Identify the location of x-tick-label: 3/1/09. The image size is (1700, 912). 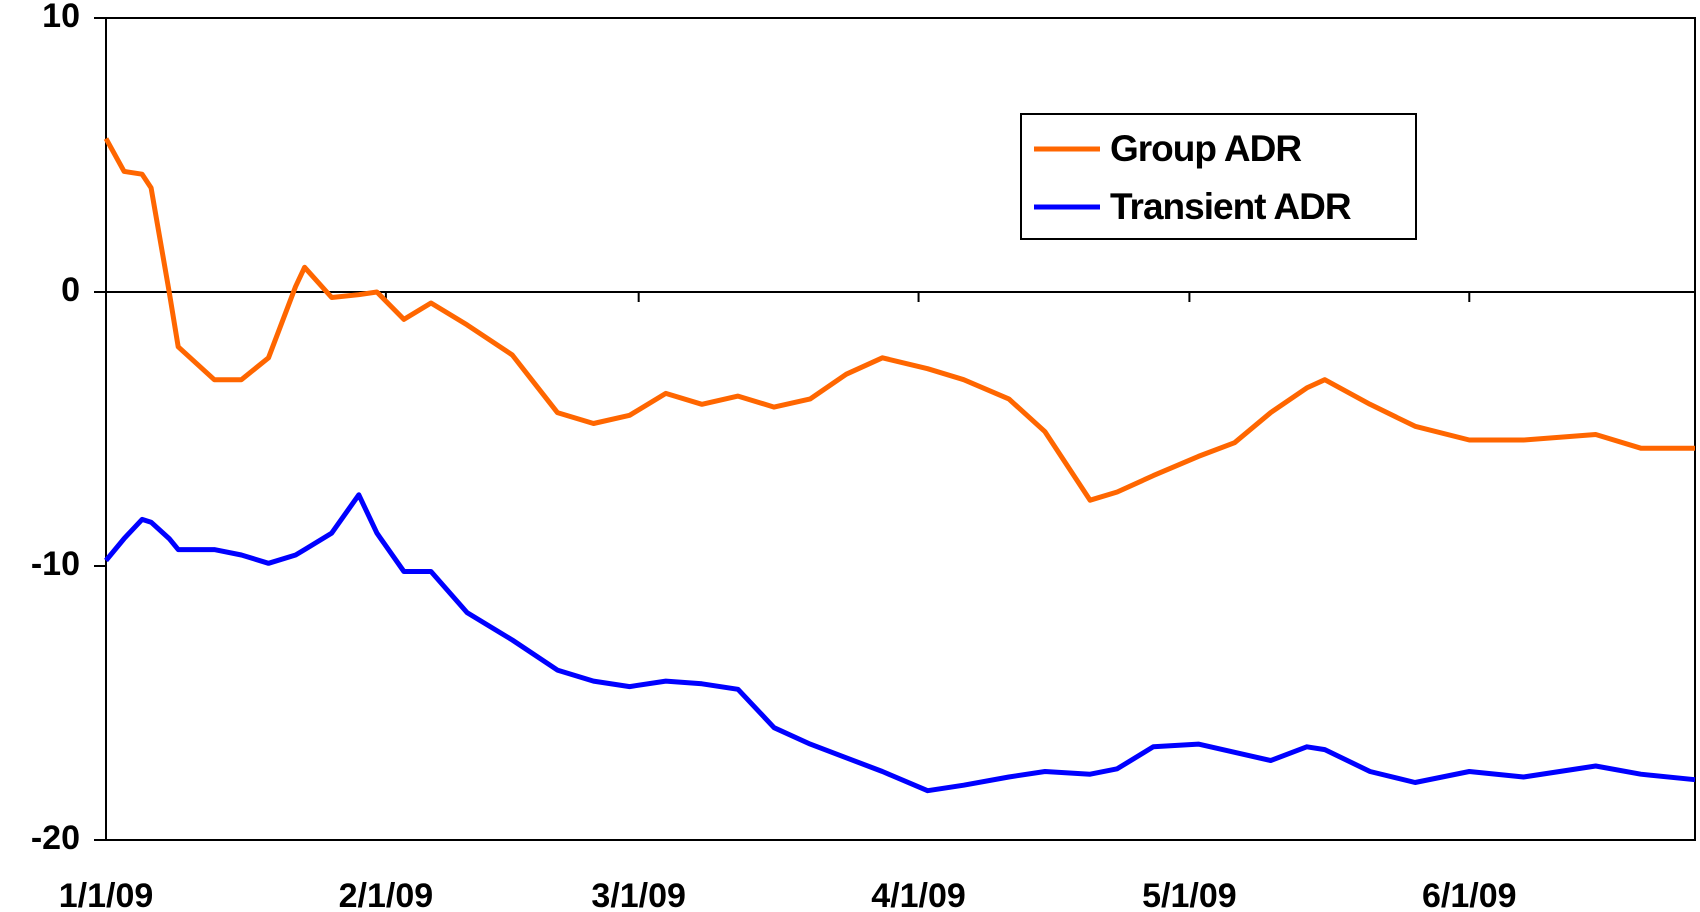
(638, 894).